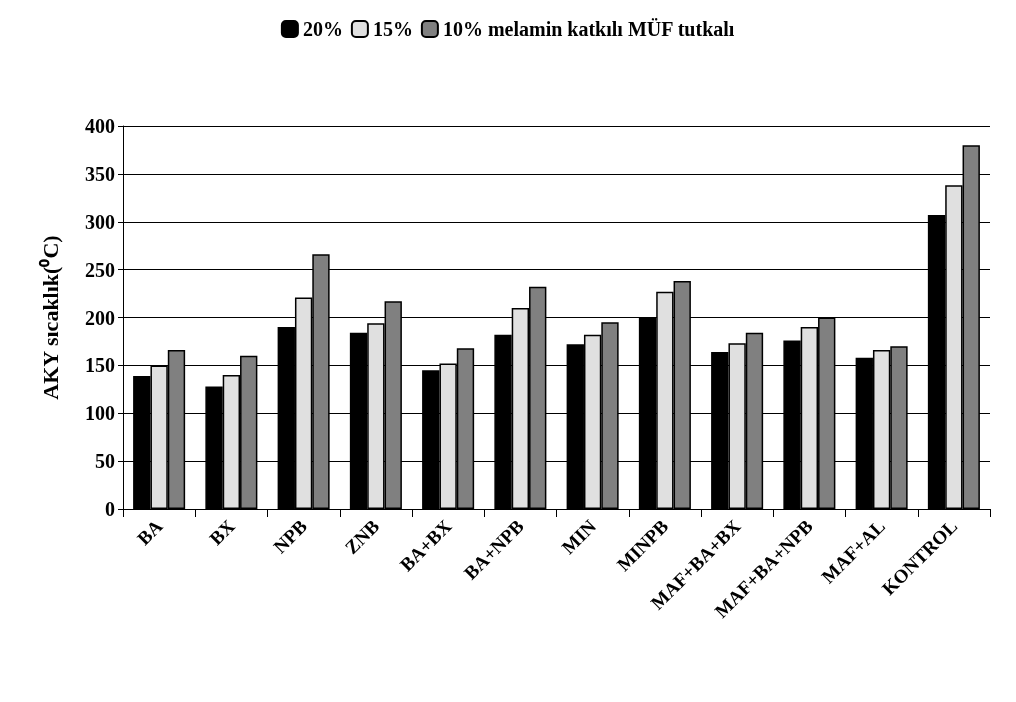 This screenshot has width=1016, height=702. I want to click on x-tick-label: BX, so click(222, 532).